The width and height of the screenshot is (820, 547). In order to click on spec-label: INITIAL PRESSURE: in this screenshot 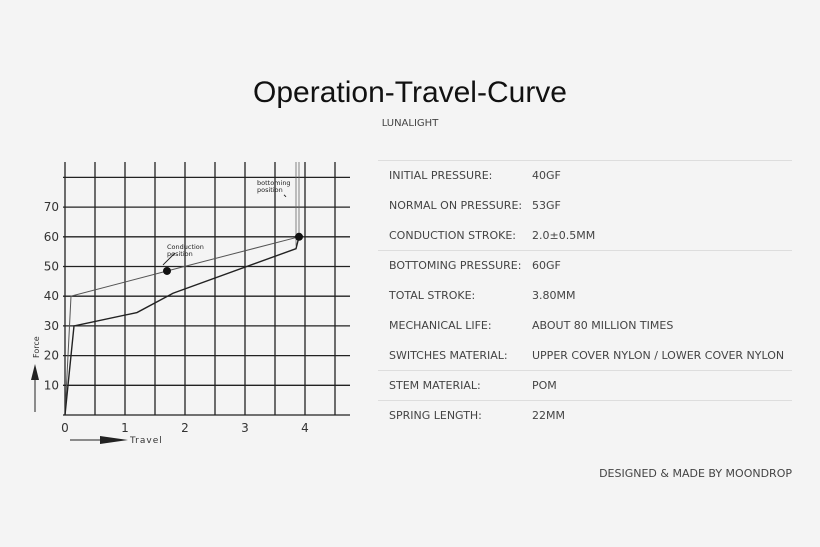, I will do `click(441, 175)`.